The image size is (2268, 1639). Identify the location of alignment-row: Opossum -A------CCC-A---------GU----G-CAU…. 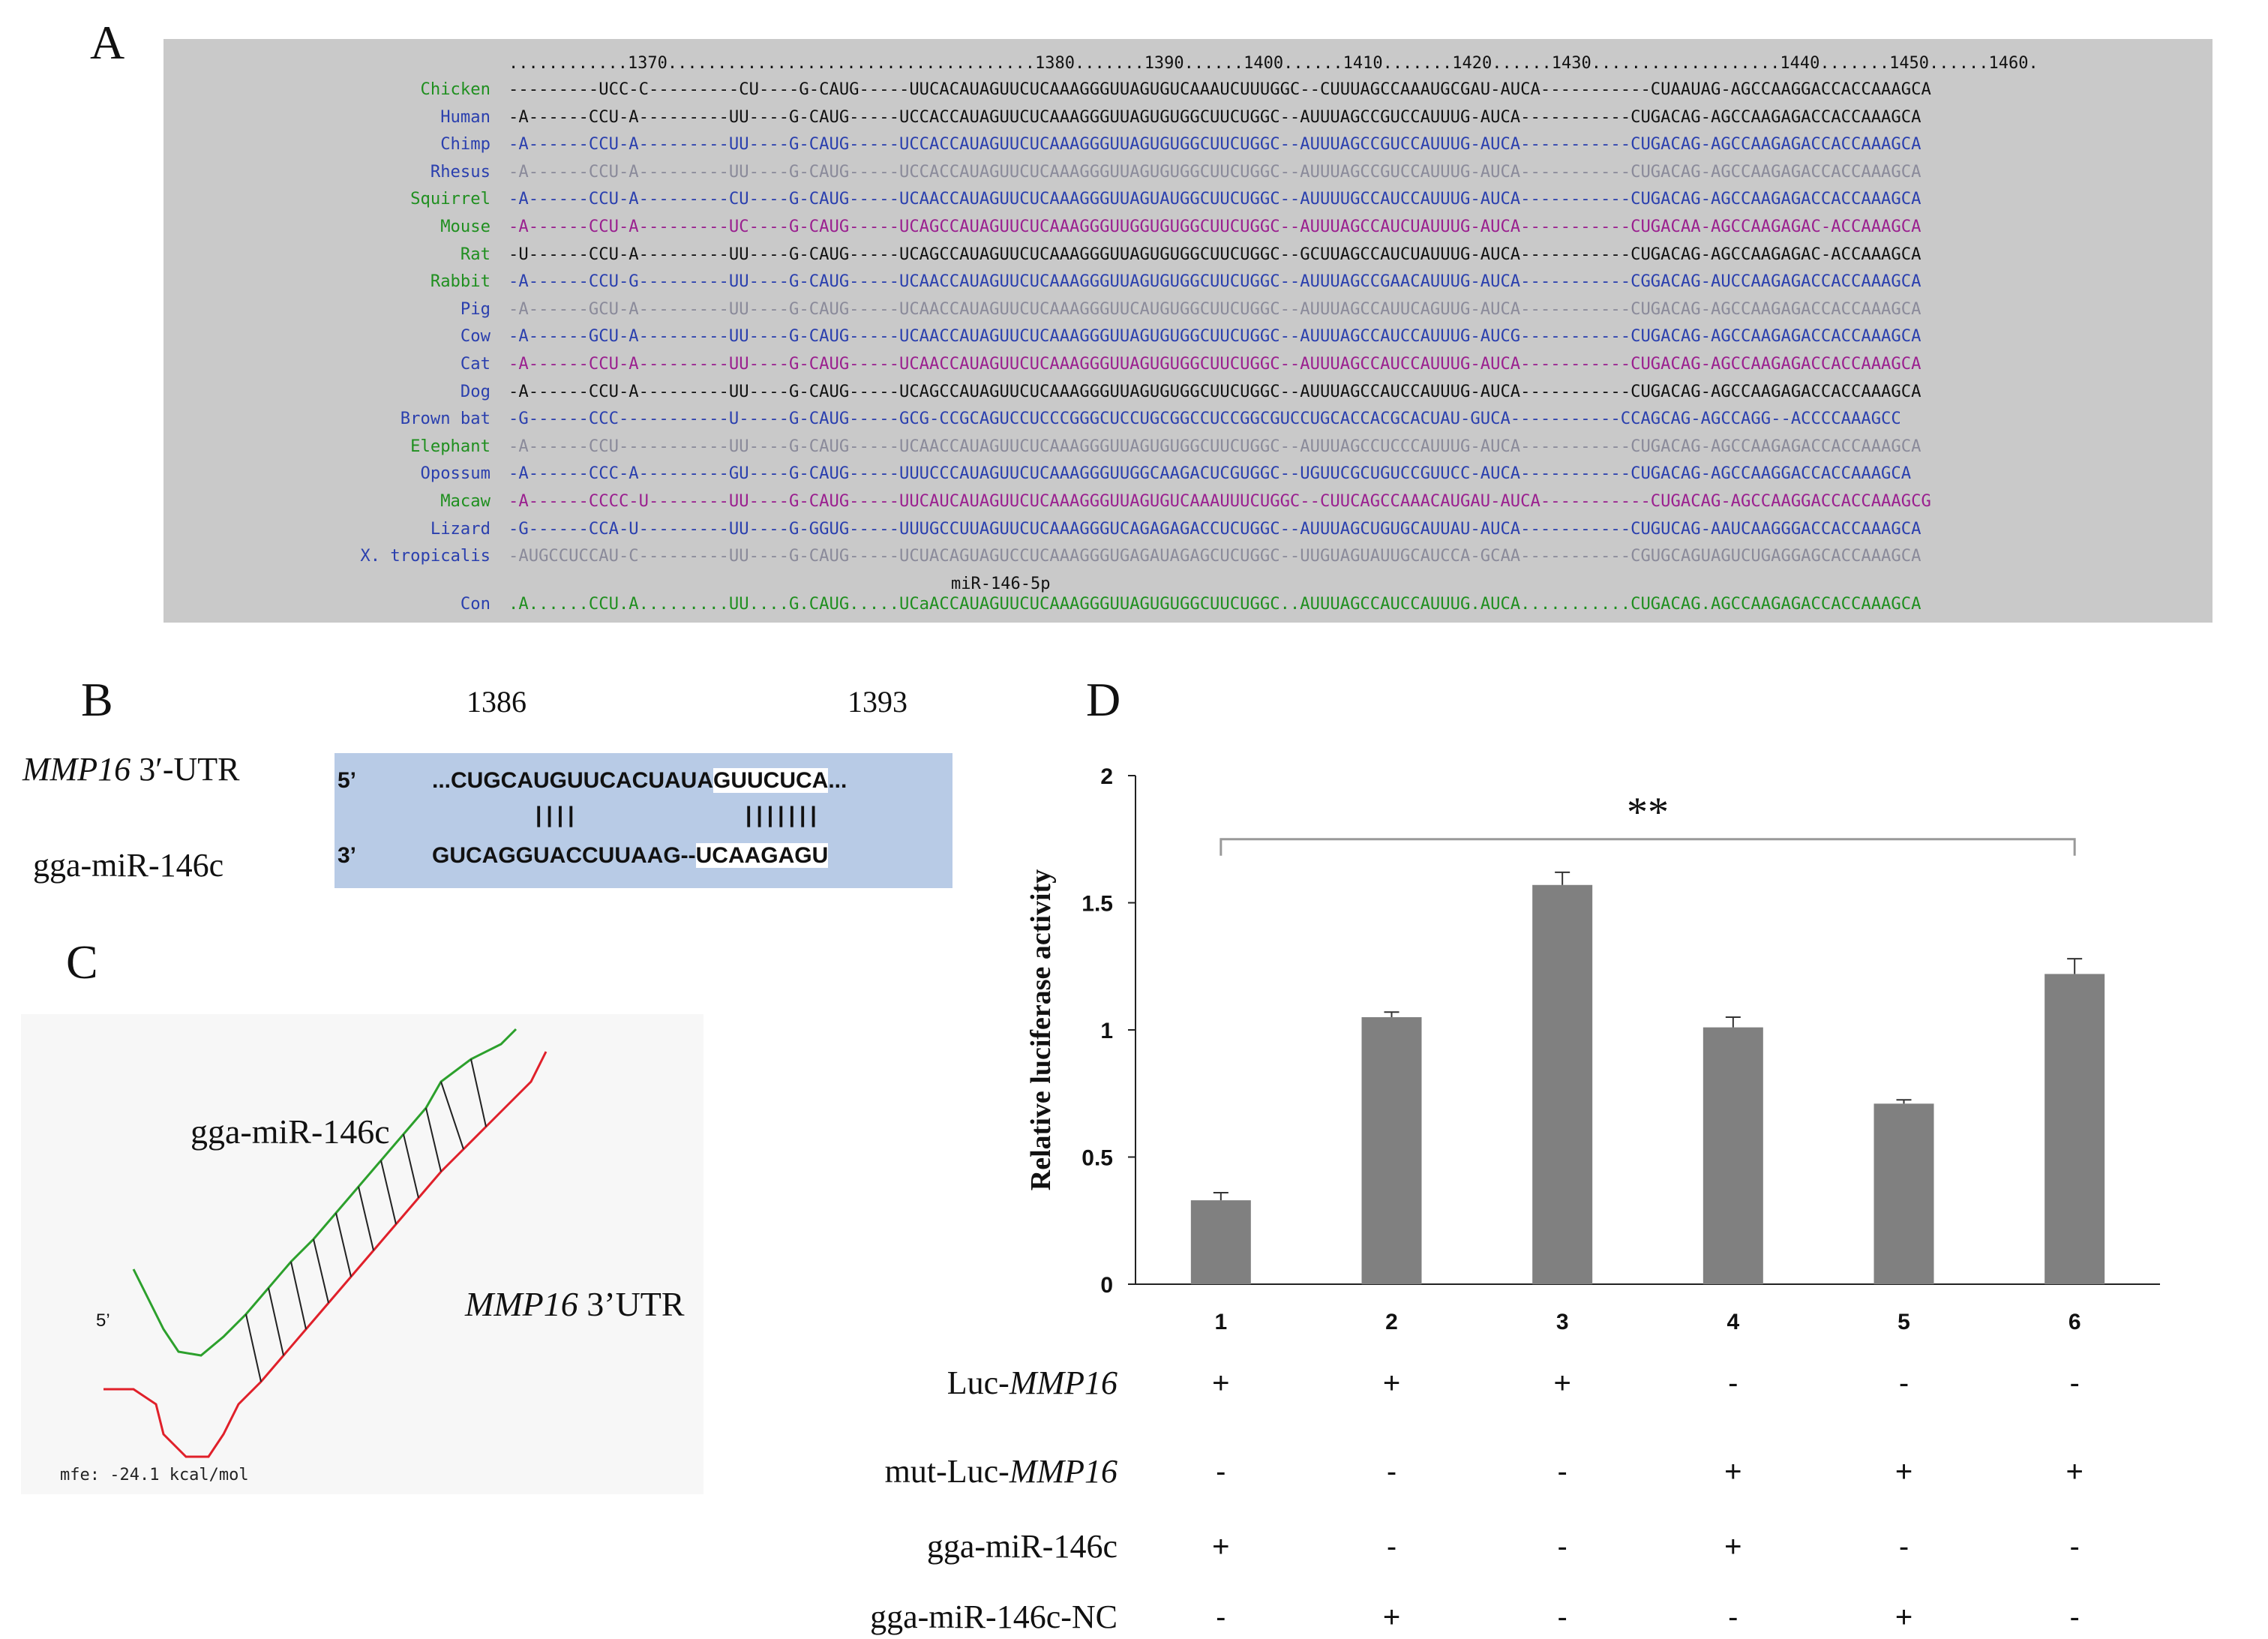
(1188, 477).